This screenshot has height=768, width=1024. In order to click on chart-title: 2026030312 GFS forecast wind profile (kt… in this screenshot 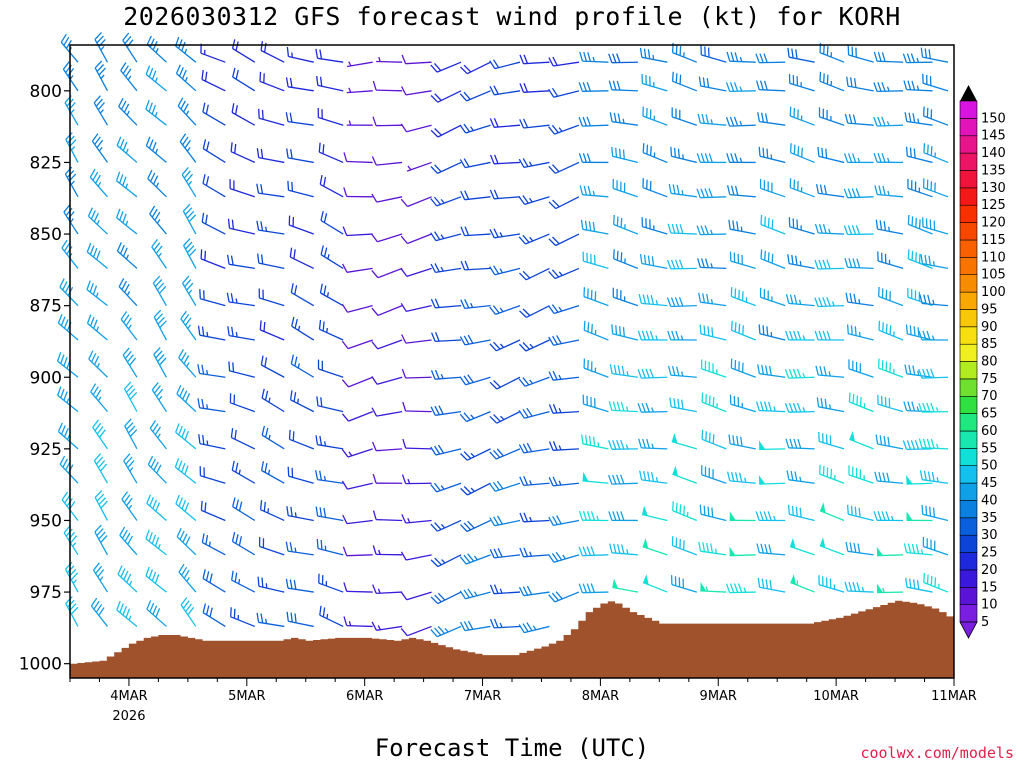, I will do `click(512, 16)`.